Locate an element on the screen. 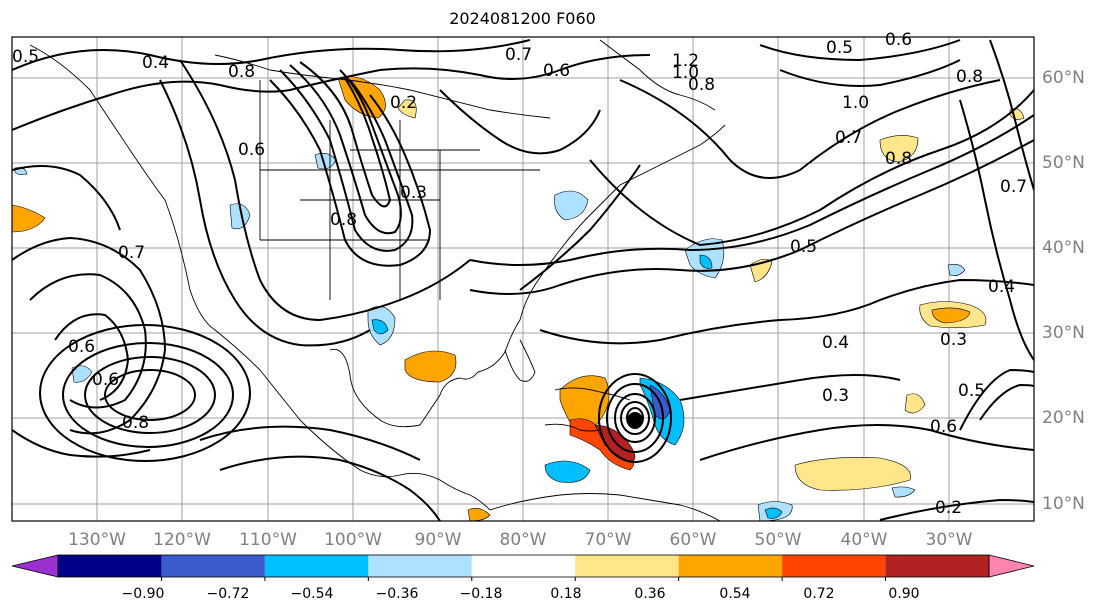 The image size is (1105, 615). colorbar-tick-label: 0.18 is located at coordinates (566, 594).